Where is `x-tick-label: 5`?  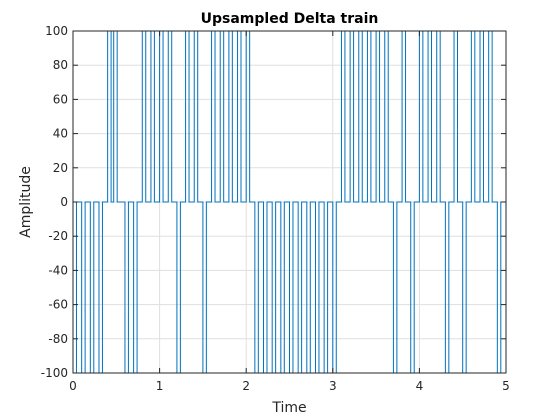 x-tick-label: 5 is located at coordinates (506, 386).